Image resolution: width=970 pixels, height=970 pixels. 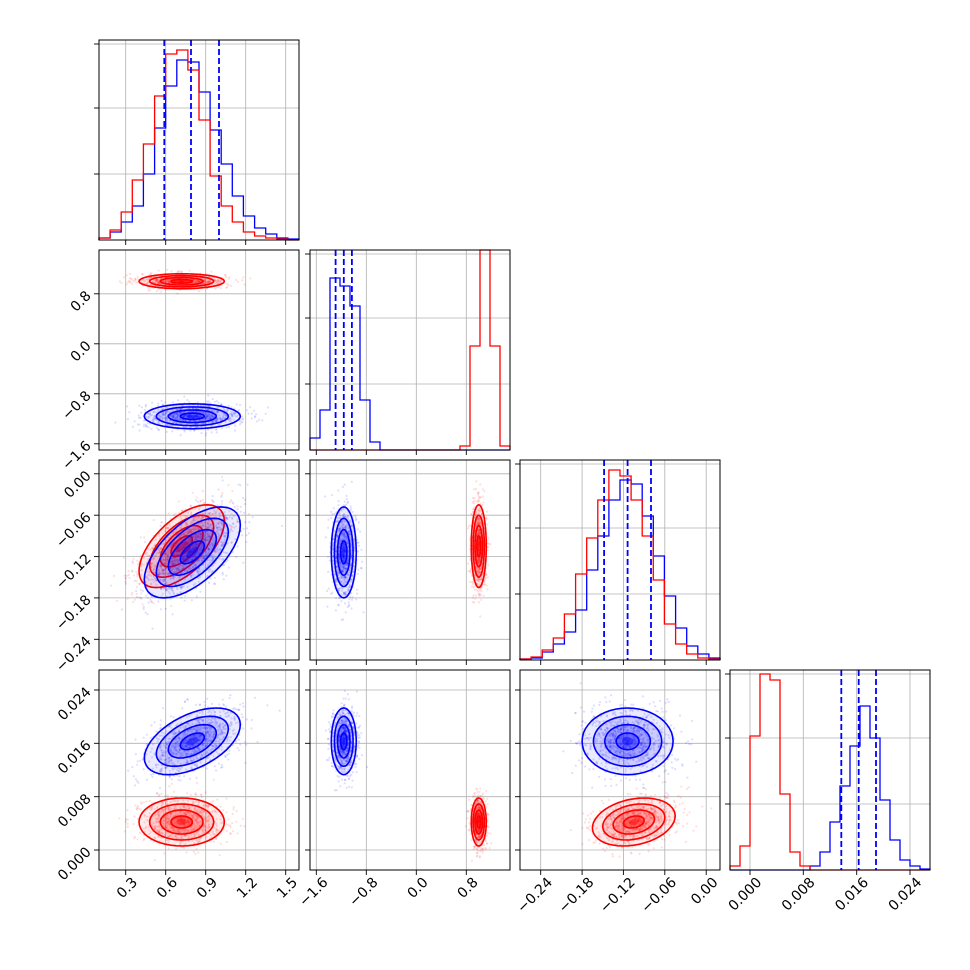 I want to click on y-tick-label: 0.00, so click(x=77, y=484).